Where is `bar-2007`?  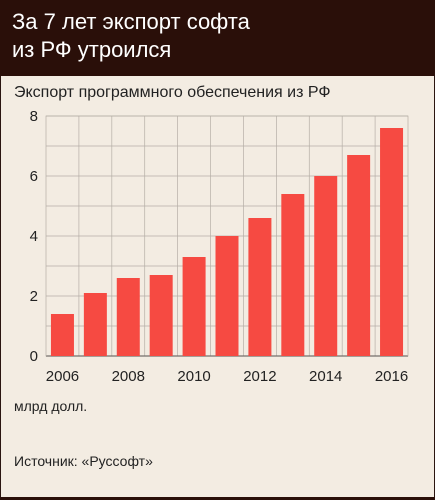
bar-2007 is located at coordinates (95, 324).